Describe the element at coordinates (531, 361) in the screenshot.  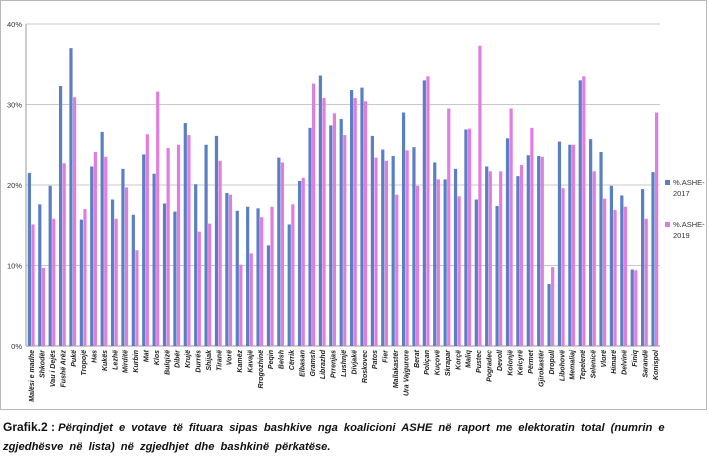
I see `x-tick-label: Përmet` at that location.